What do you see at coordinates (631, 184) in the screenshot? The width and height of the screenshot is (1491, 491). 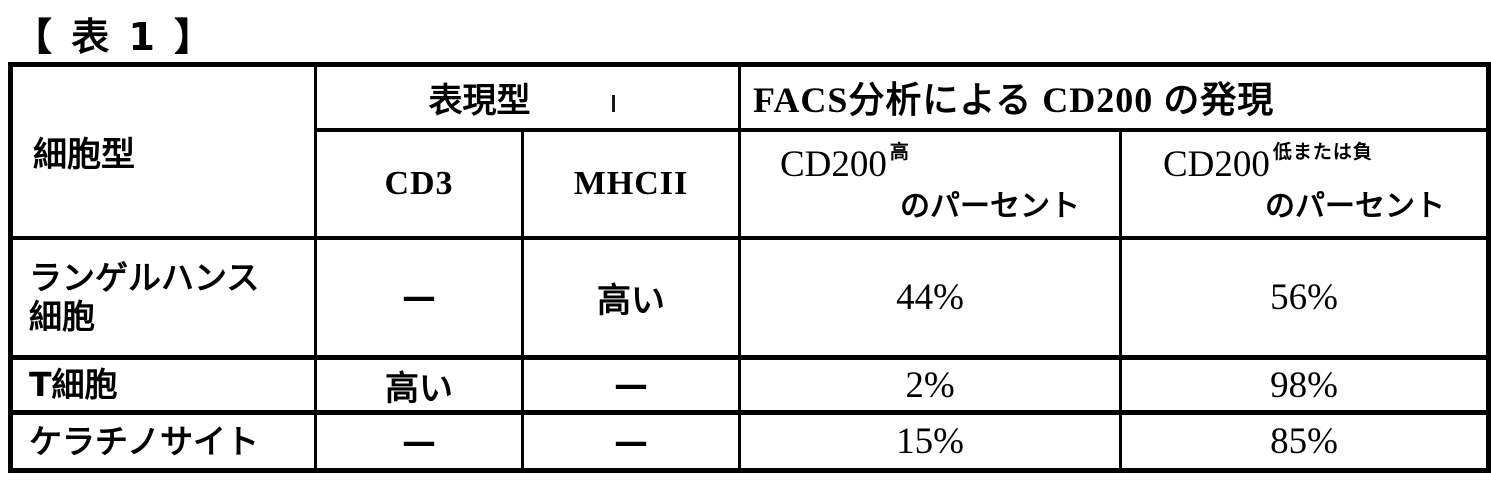 I see `header-mhcii: MHCII` at bounding box center [631, 184].